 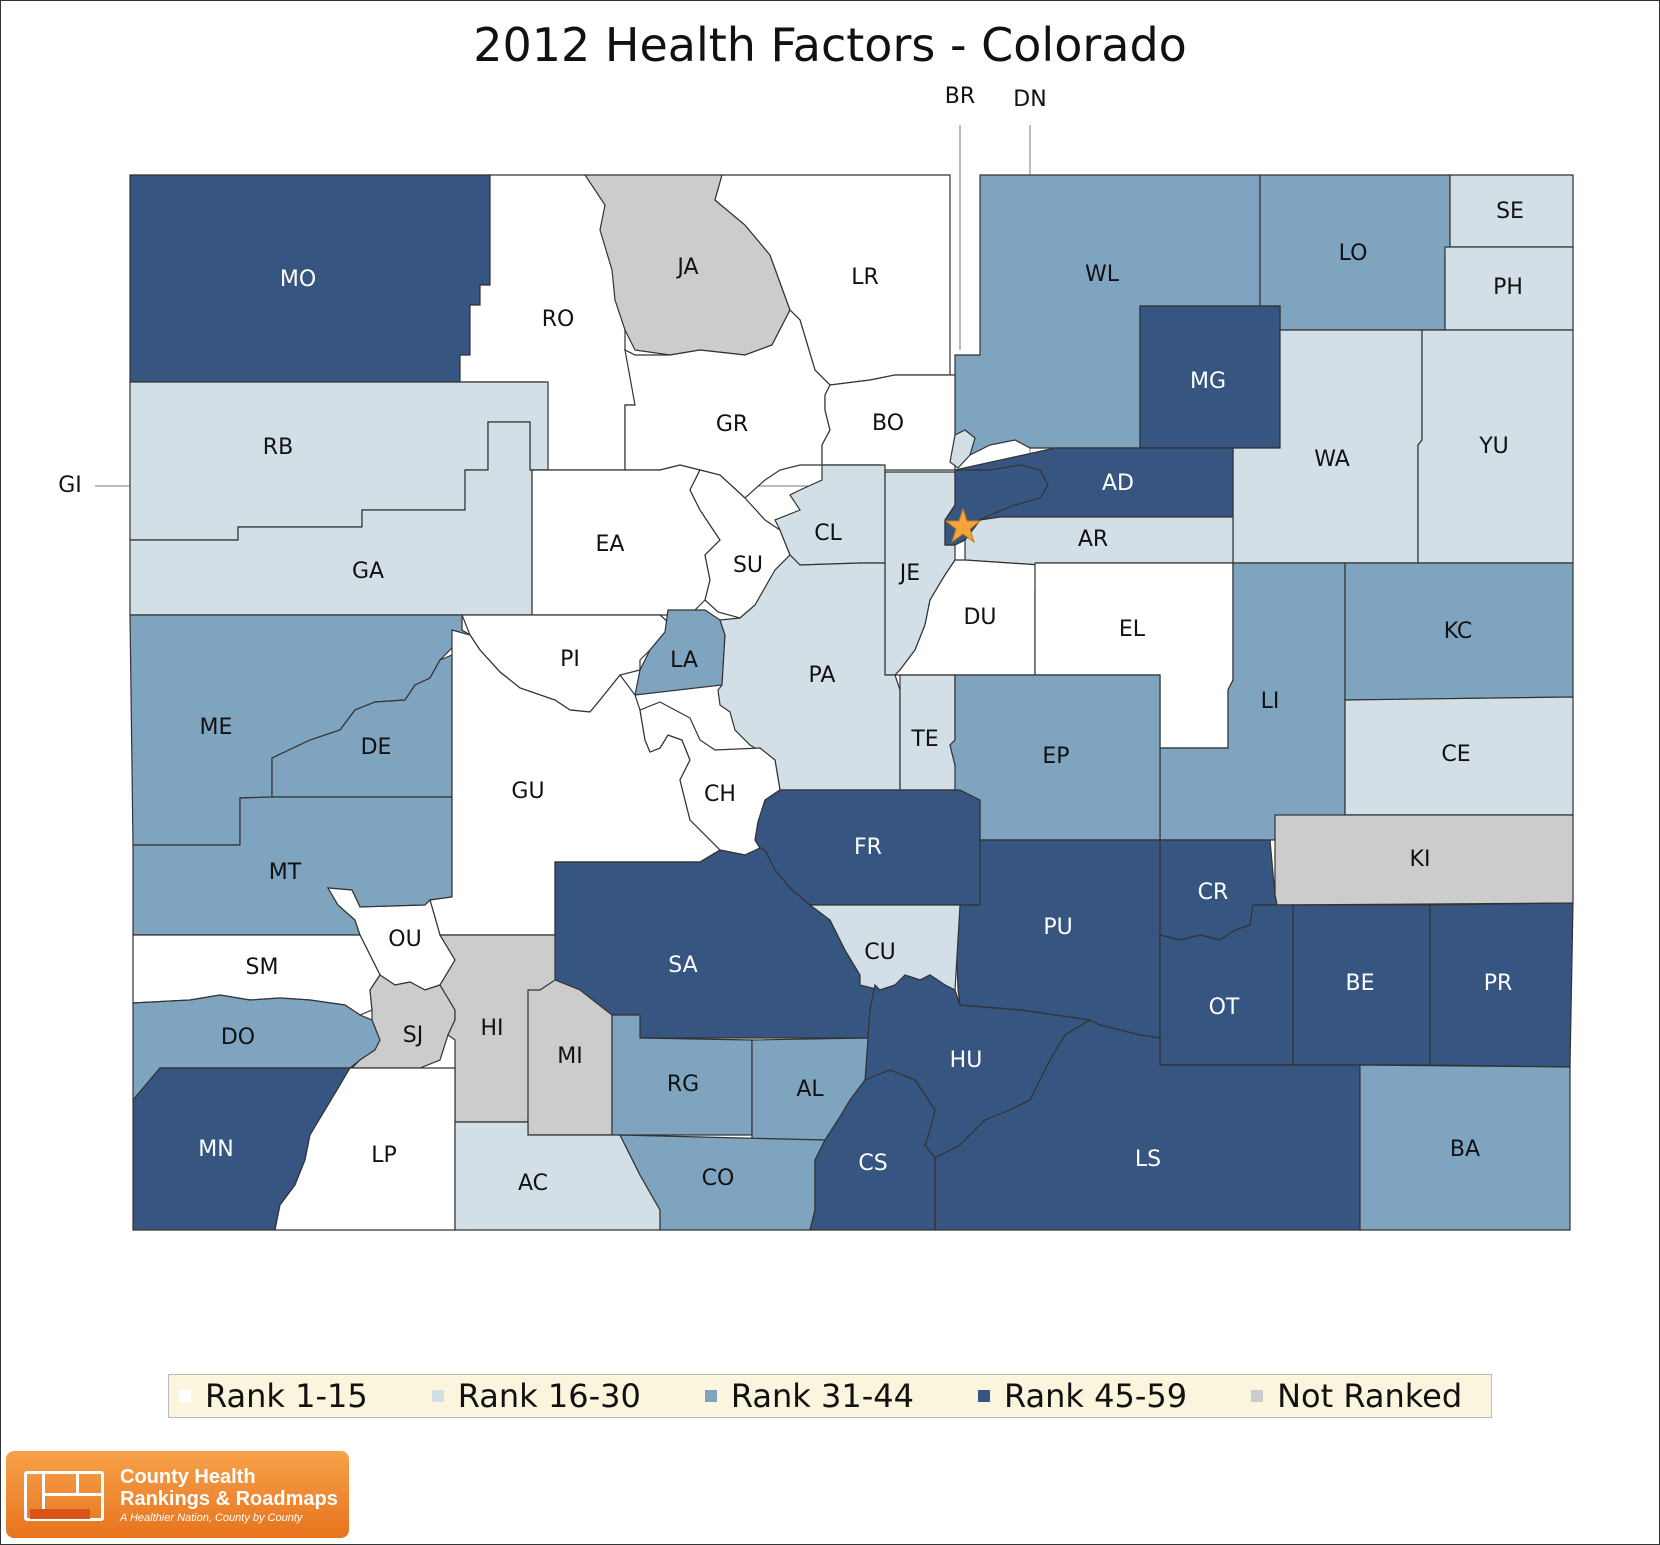 What do you see at coordinates (1510, 211) in the screenshot?
I see `county-label-se: SE` at bounding box center [1510, 211].